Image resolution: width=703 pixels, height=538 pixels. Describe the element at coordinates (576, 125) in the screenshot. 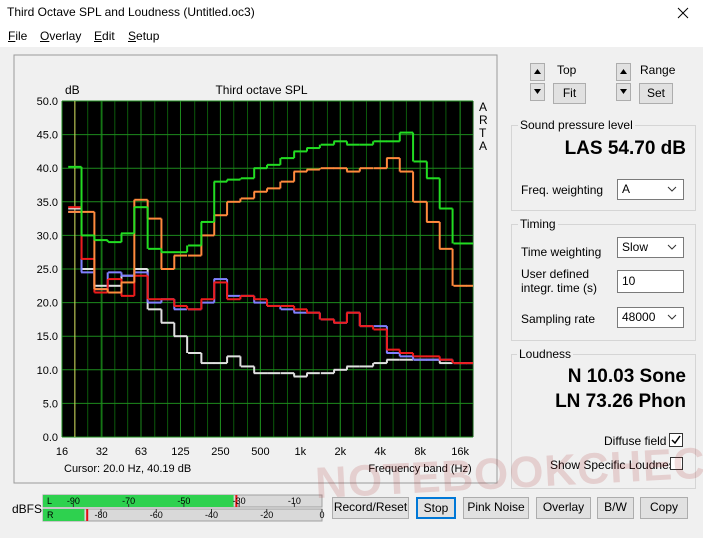

I see `group-title: Sound pressure level` at that location.